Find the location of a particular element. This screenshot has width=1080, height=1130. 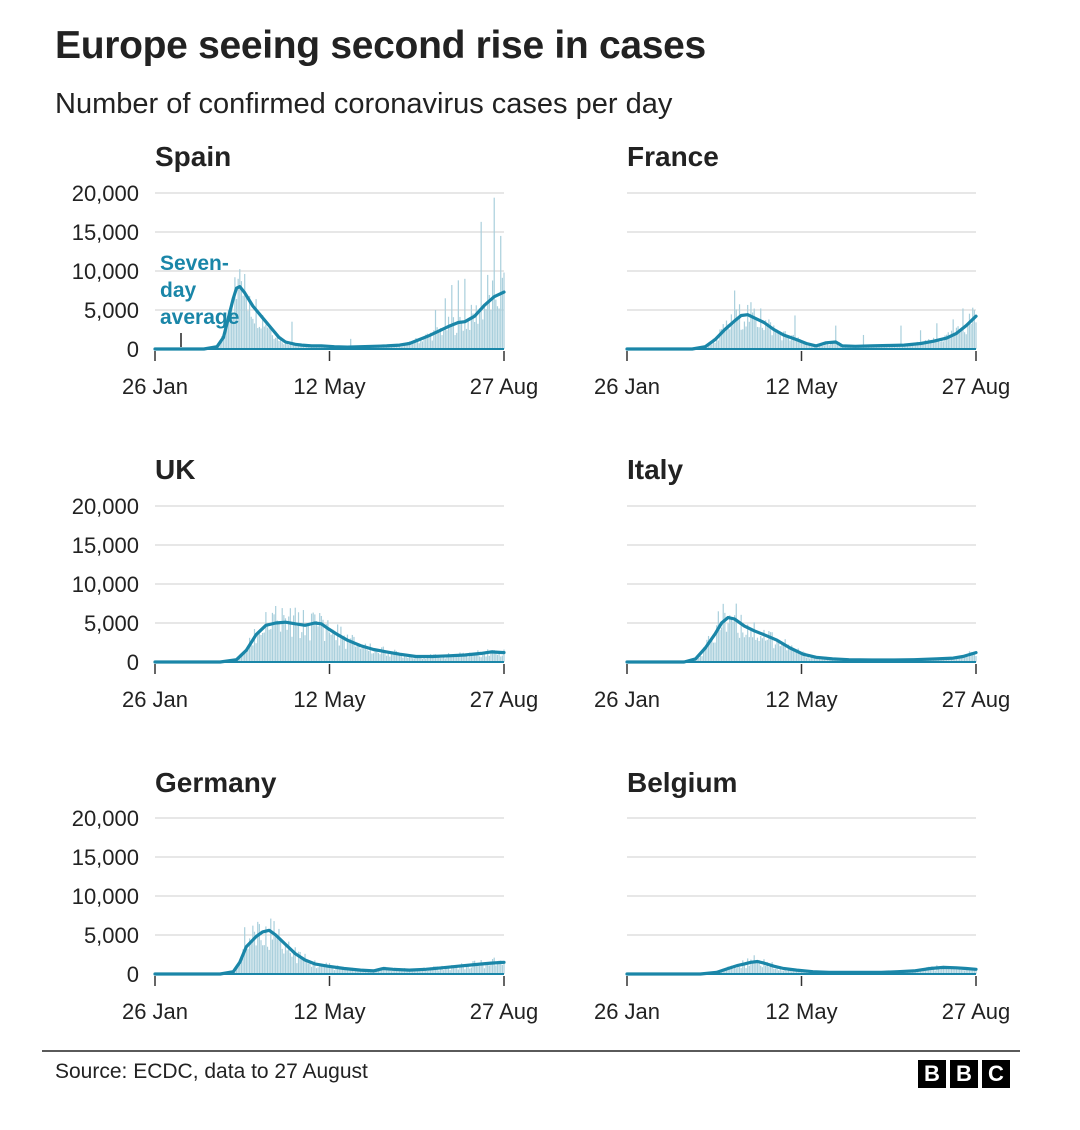

bbc-logo: B B C is located at coordinates (964, 1074).